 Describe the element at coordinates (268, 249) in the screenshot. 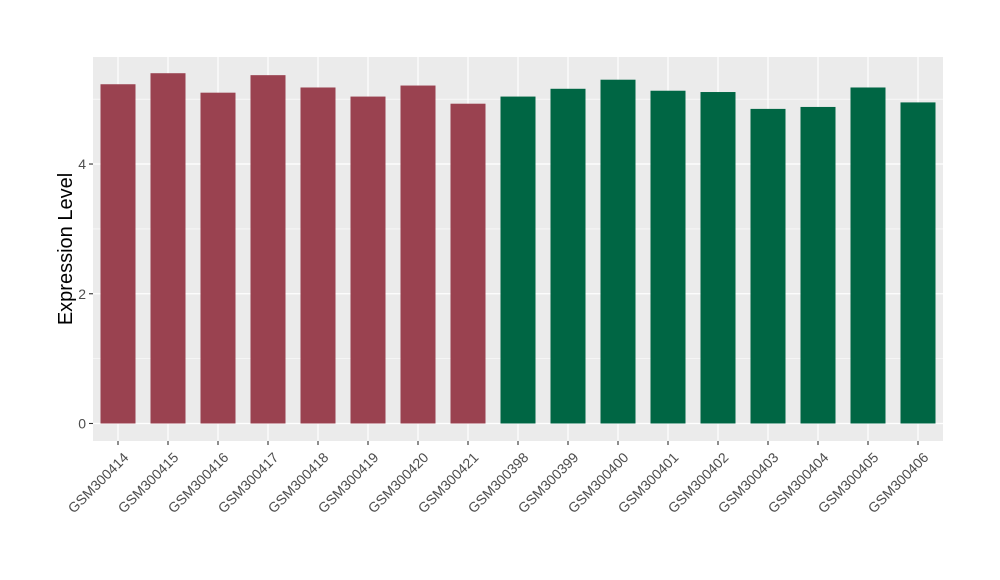

I see `bar-GSM300417` at that location.